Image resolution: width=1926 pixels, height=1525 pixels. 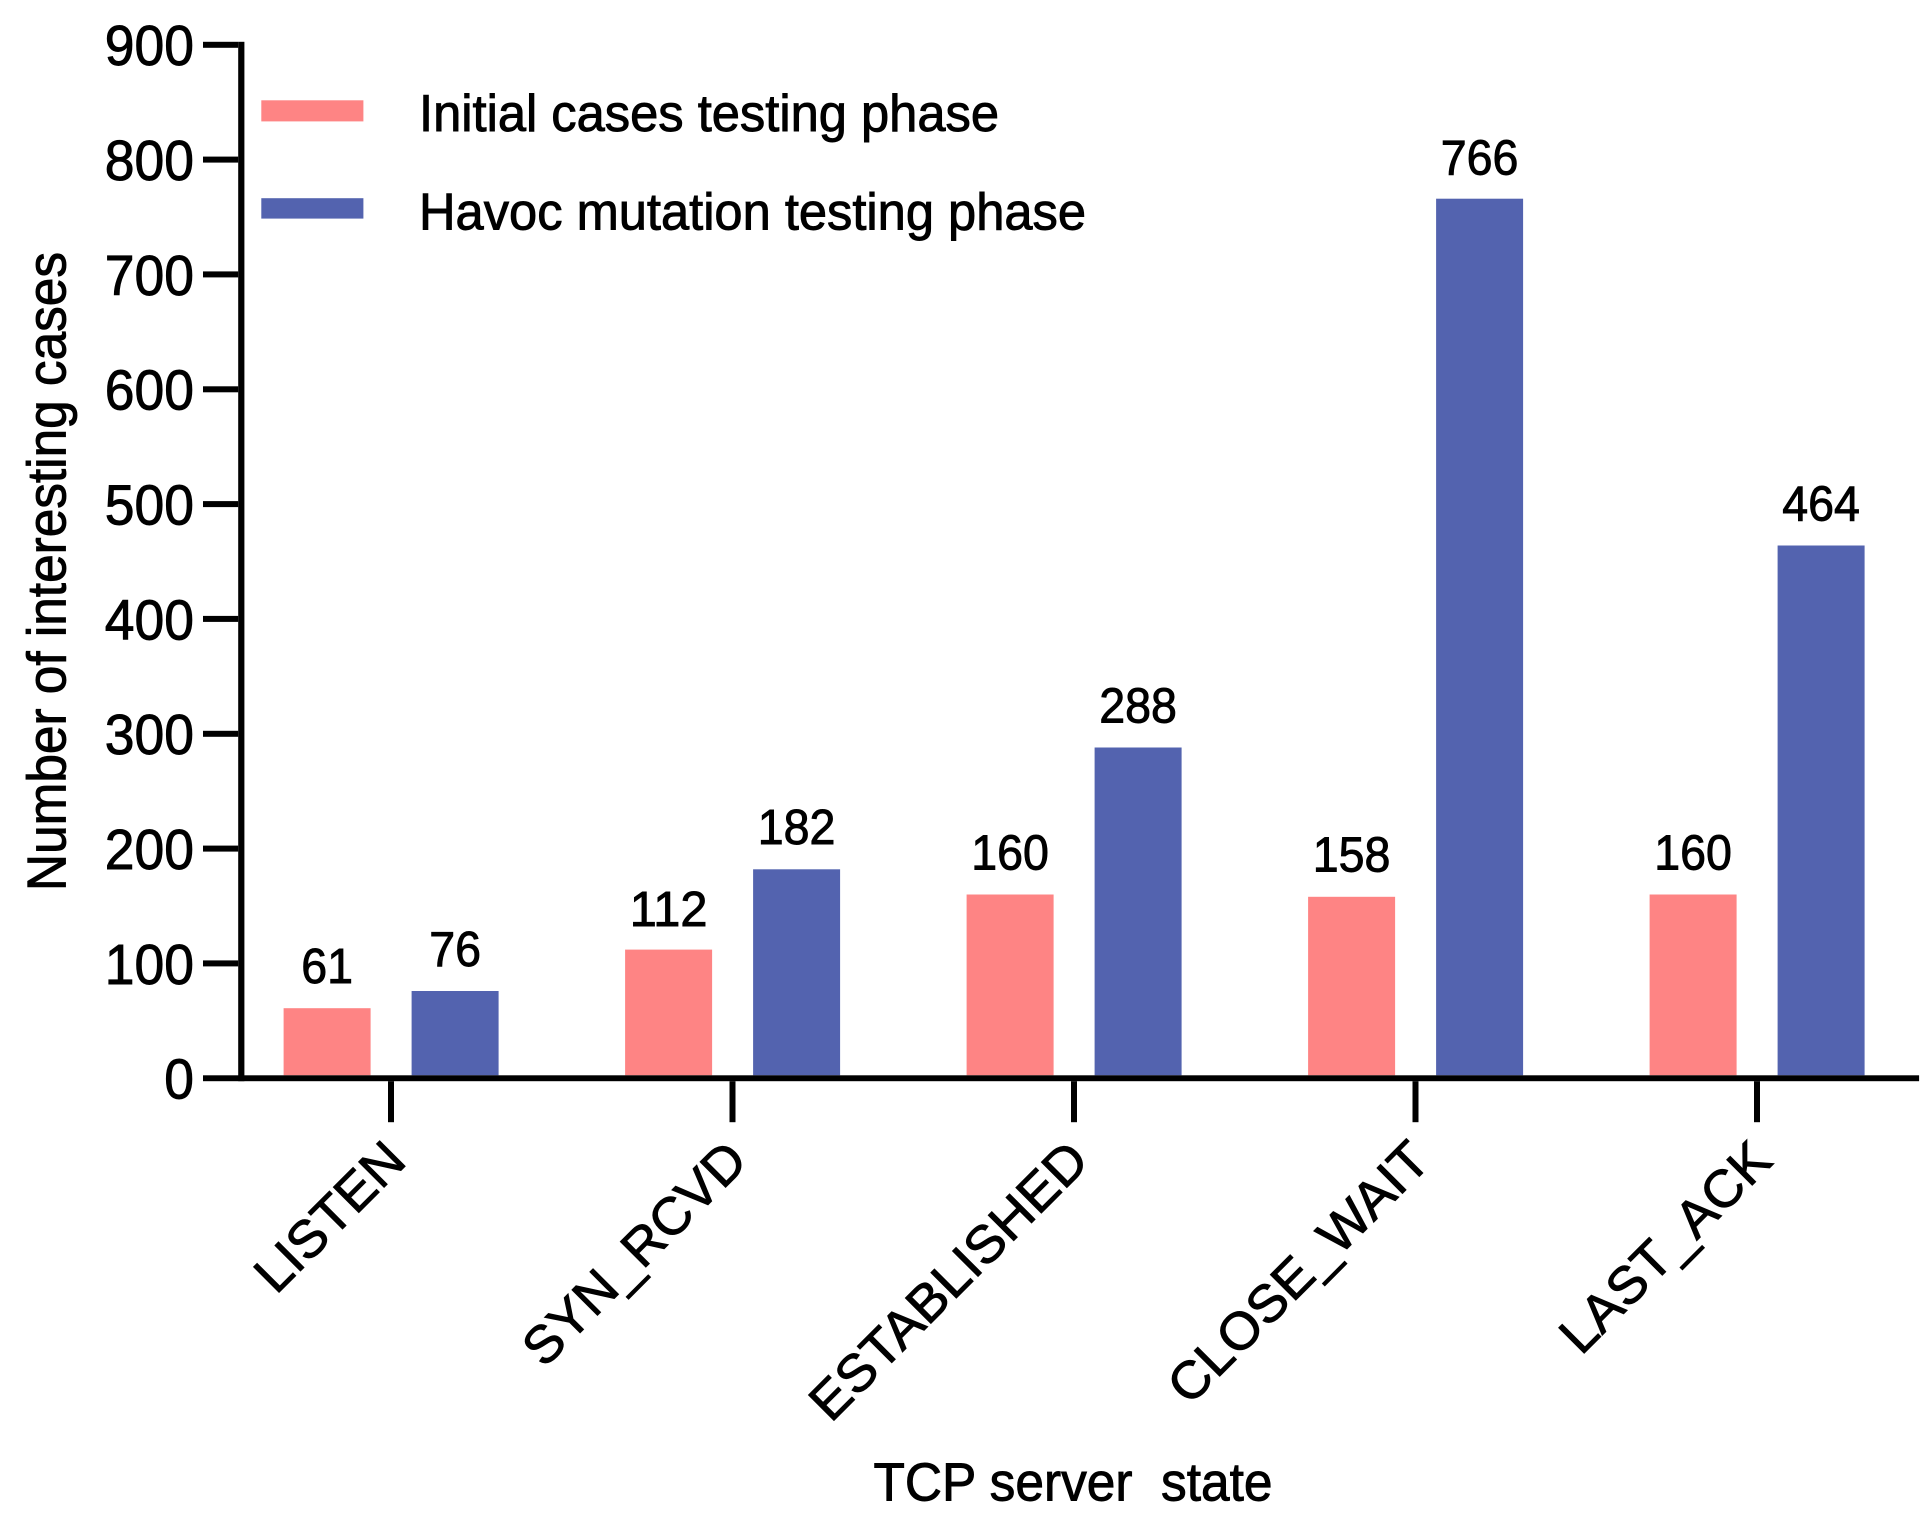 I want to click on svg-text: 300, so click(x=149, y=735).